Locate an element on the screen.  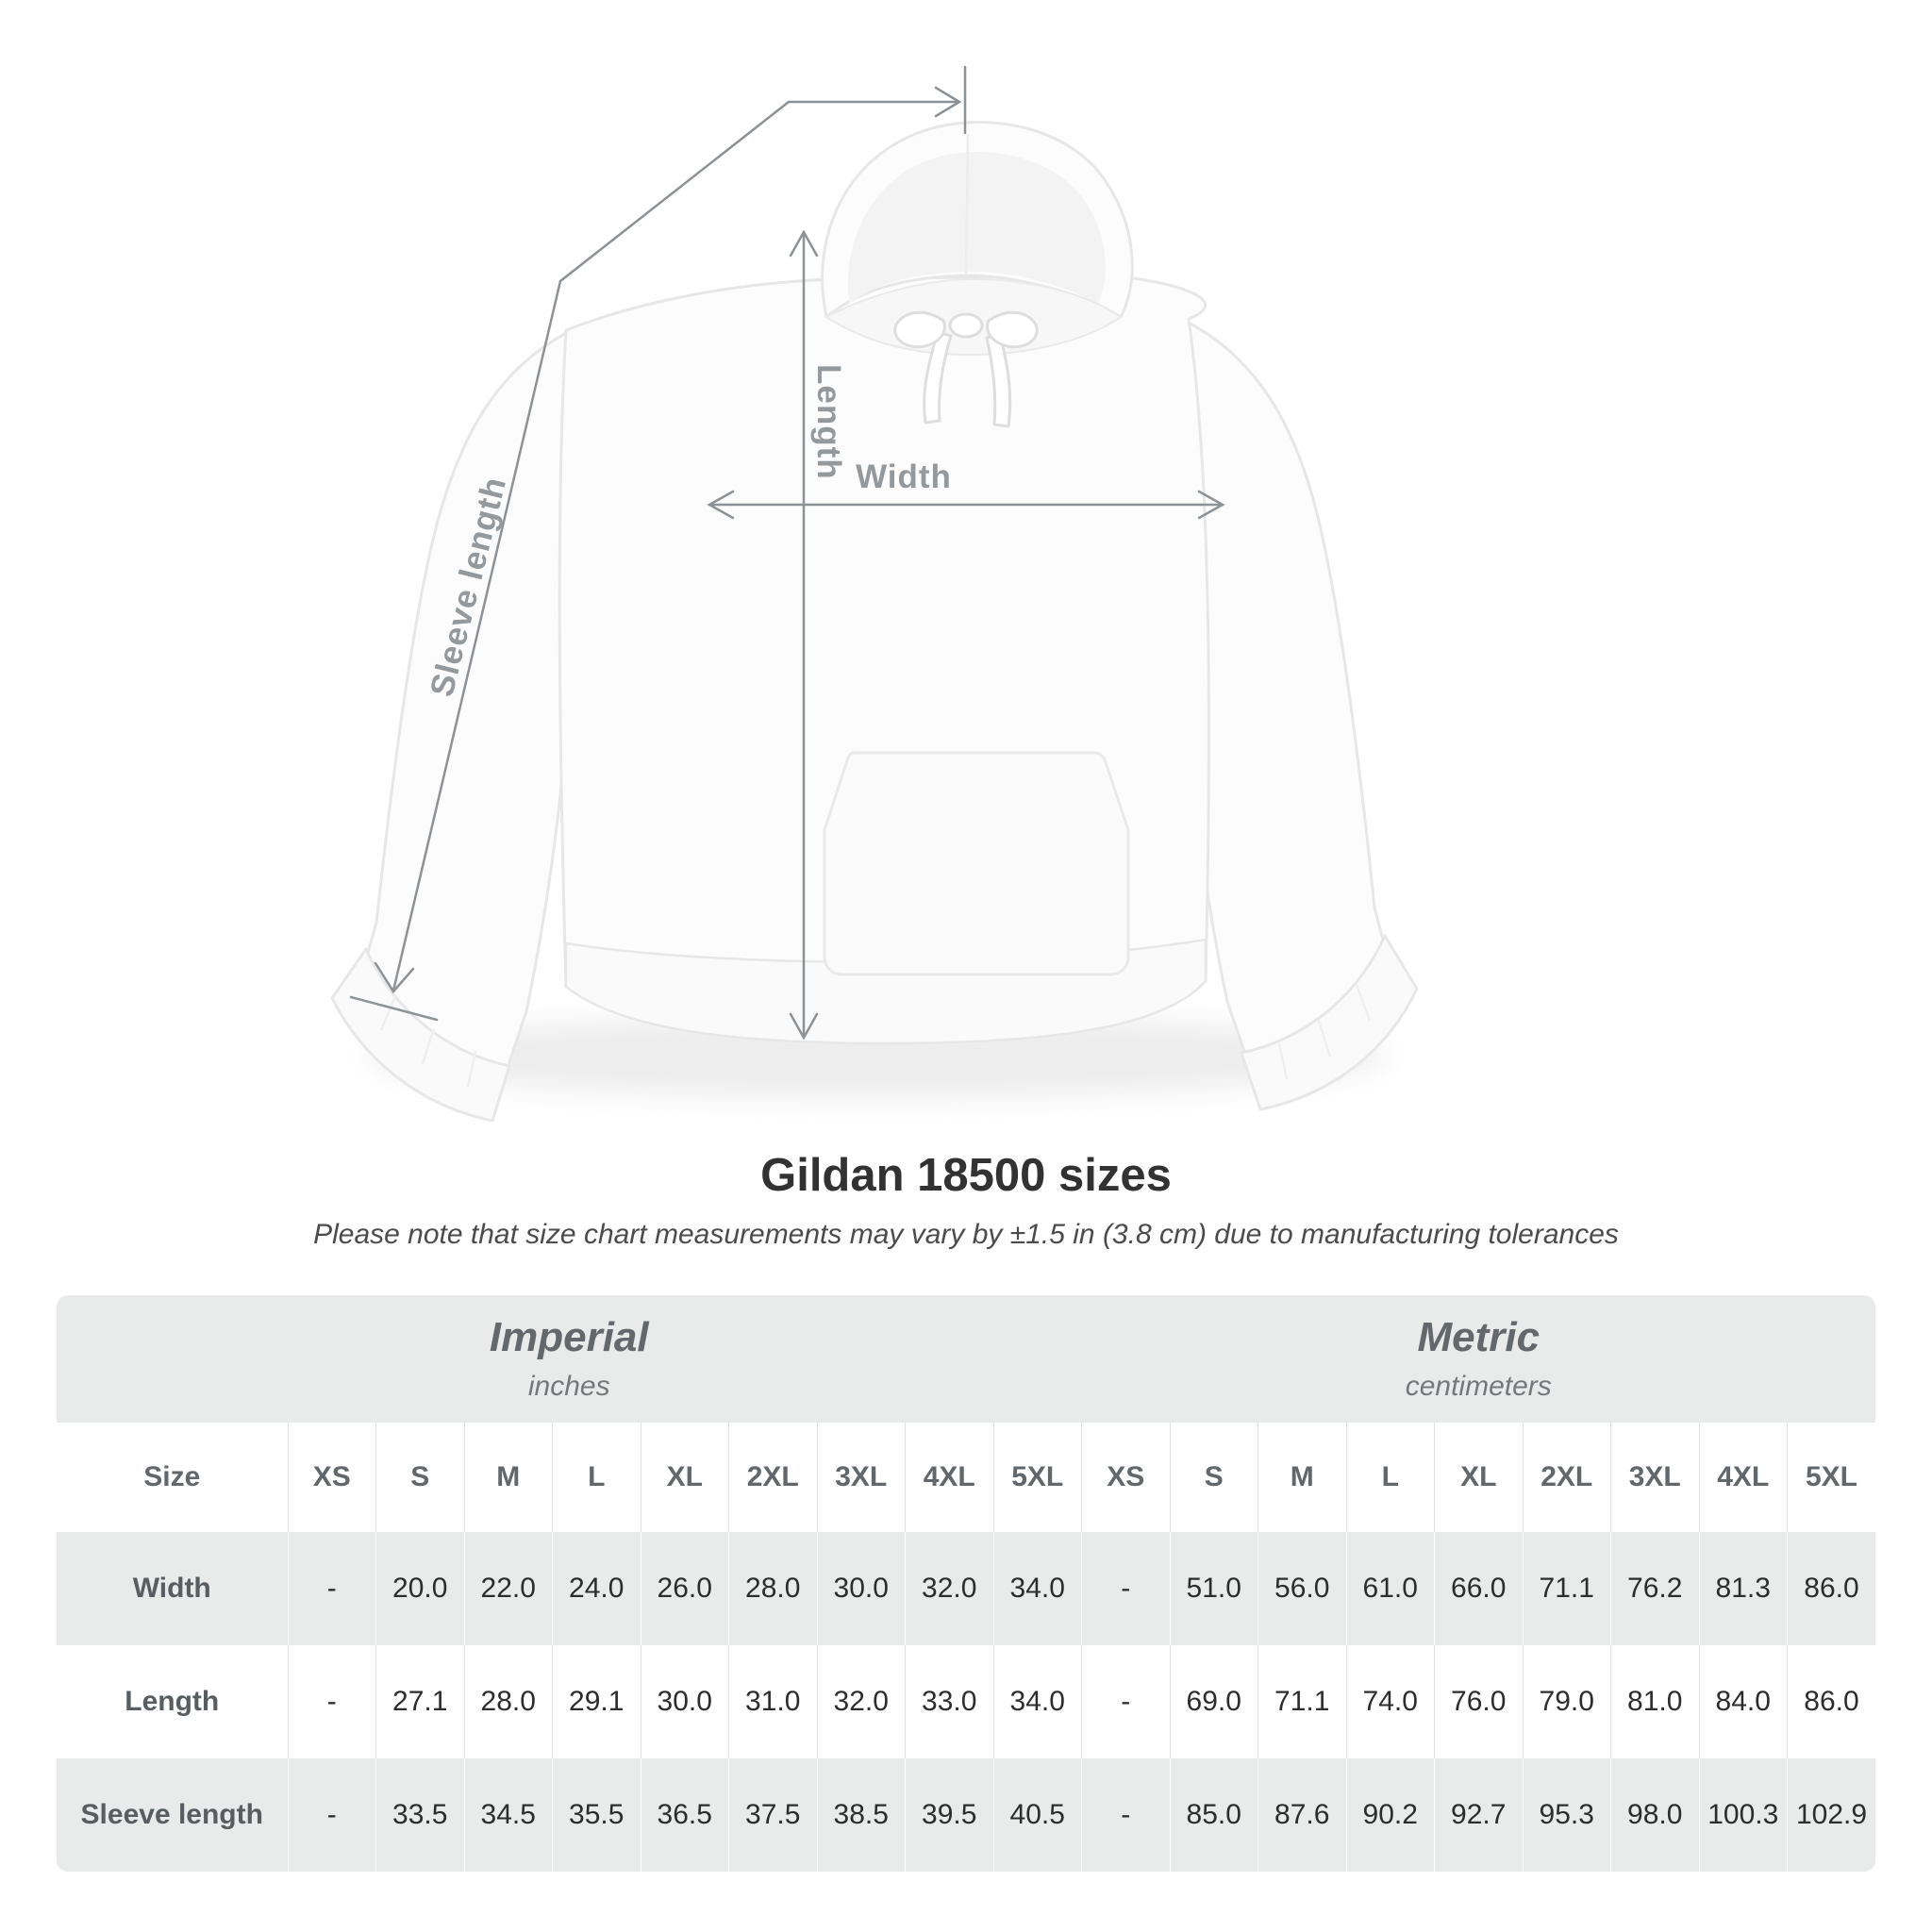
measurement-value-cell: 90.2 is located at coordinates (1390, 1815).